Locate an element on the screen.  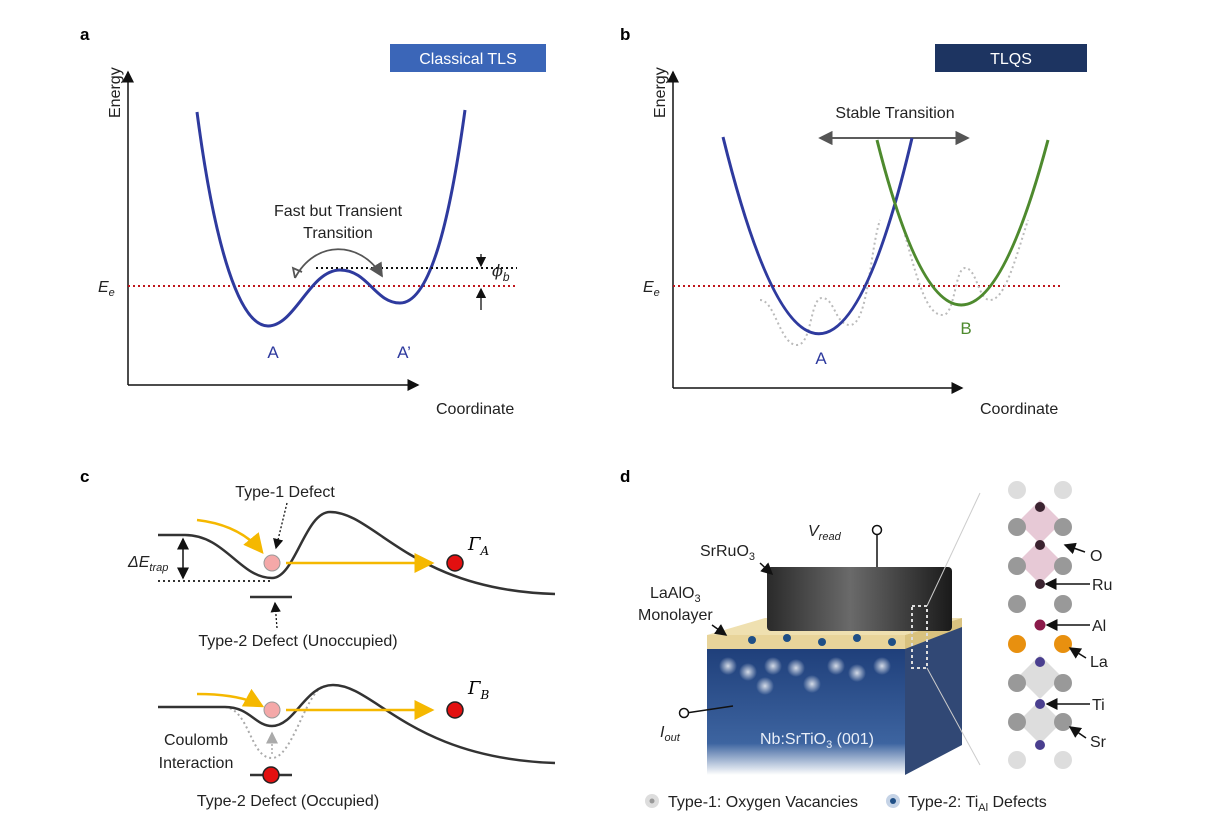
type1-legend-marker is located at coordinates (652, 801).